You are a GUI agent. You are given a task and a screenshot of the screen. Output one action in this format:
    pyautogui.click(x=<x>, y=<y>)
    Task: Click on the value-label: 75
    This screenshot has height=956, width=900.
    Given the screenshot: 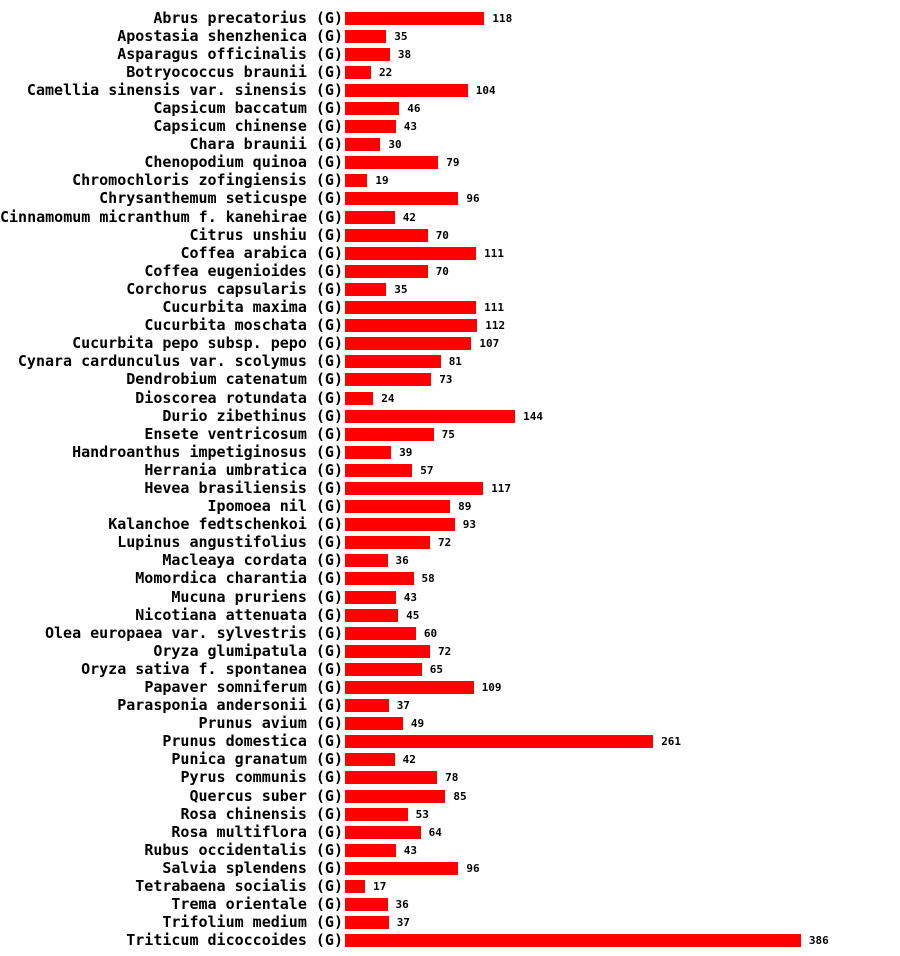 What is the action you would take?
    pyautogui.click(x=448, y=434)
    